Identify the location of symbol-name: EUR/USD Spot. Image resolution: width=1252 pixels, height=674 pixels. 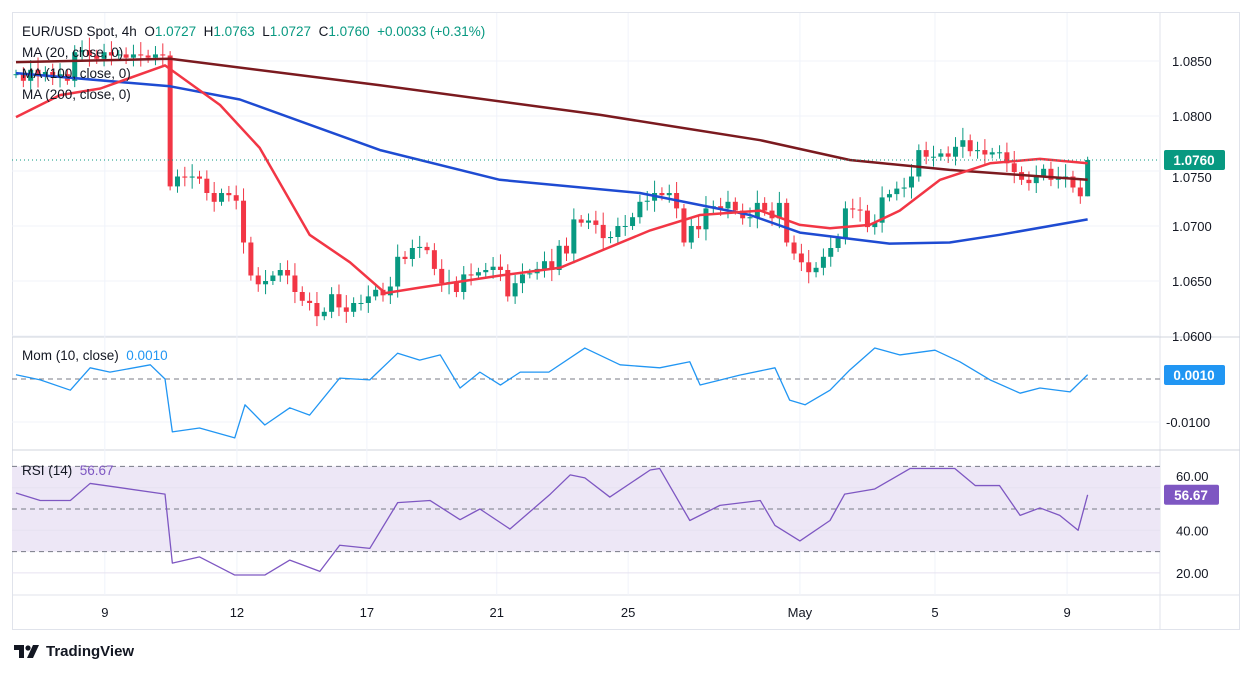
(68, 31).